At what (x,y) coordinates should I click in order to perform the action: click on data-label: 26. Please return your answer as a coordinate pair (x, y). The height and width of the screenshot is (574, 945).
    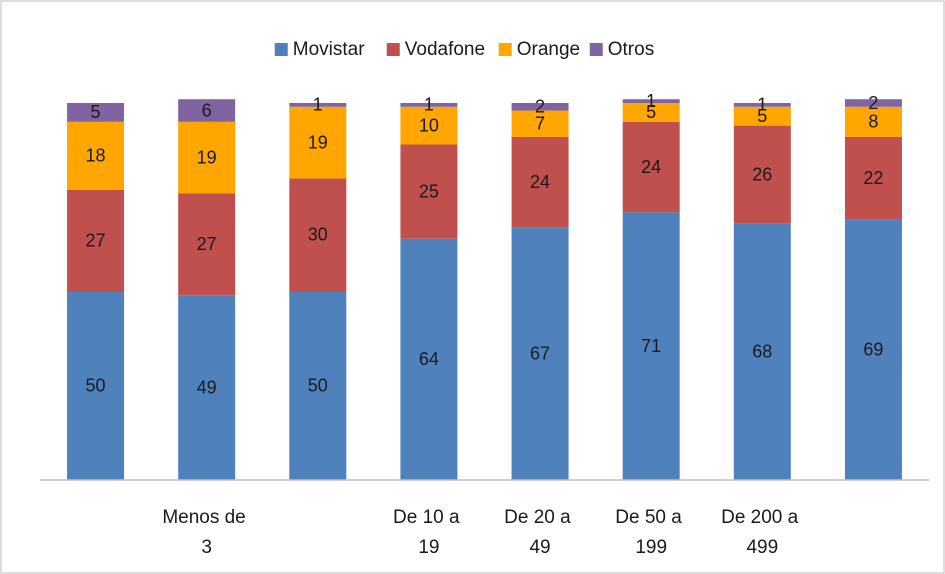
    Looking at the image, I should click on (762, 174).